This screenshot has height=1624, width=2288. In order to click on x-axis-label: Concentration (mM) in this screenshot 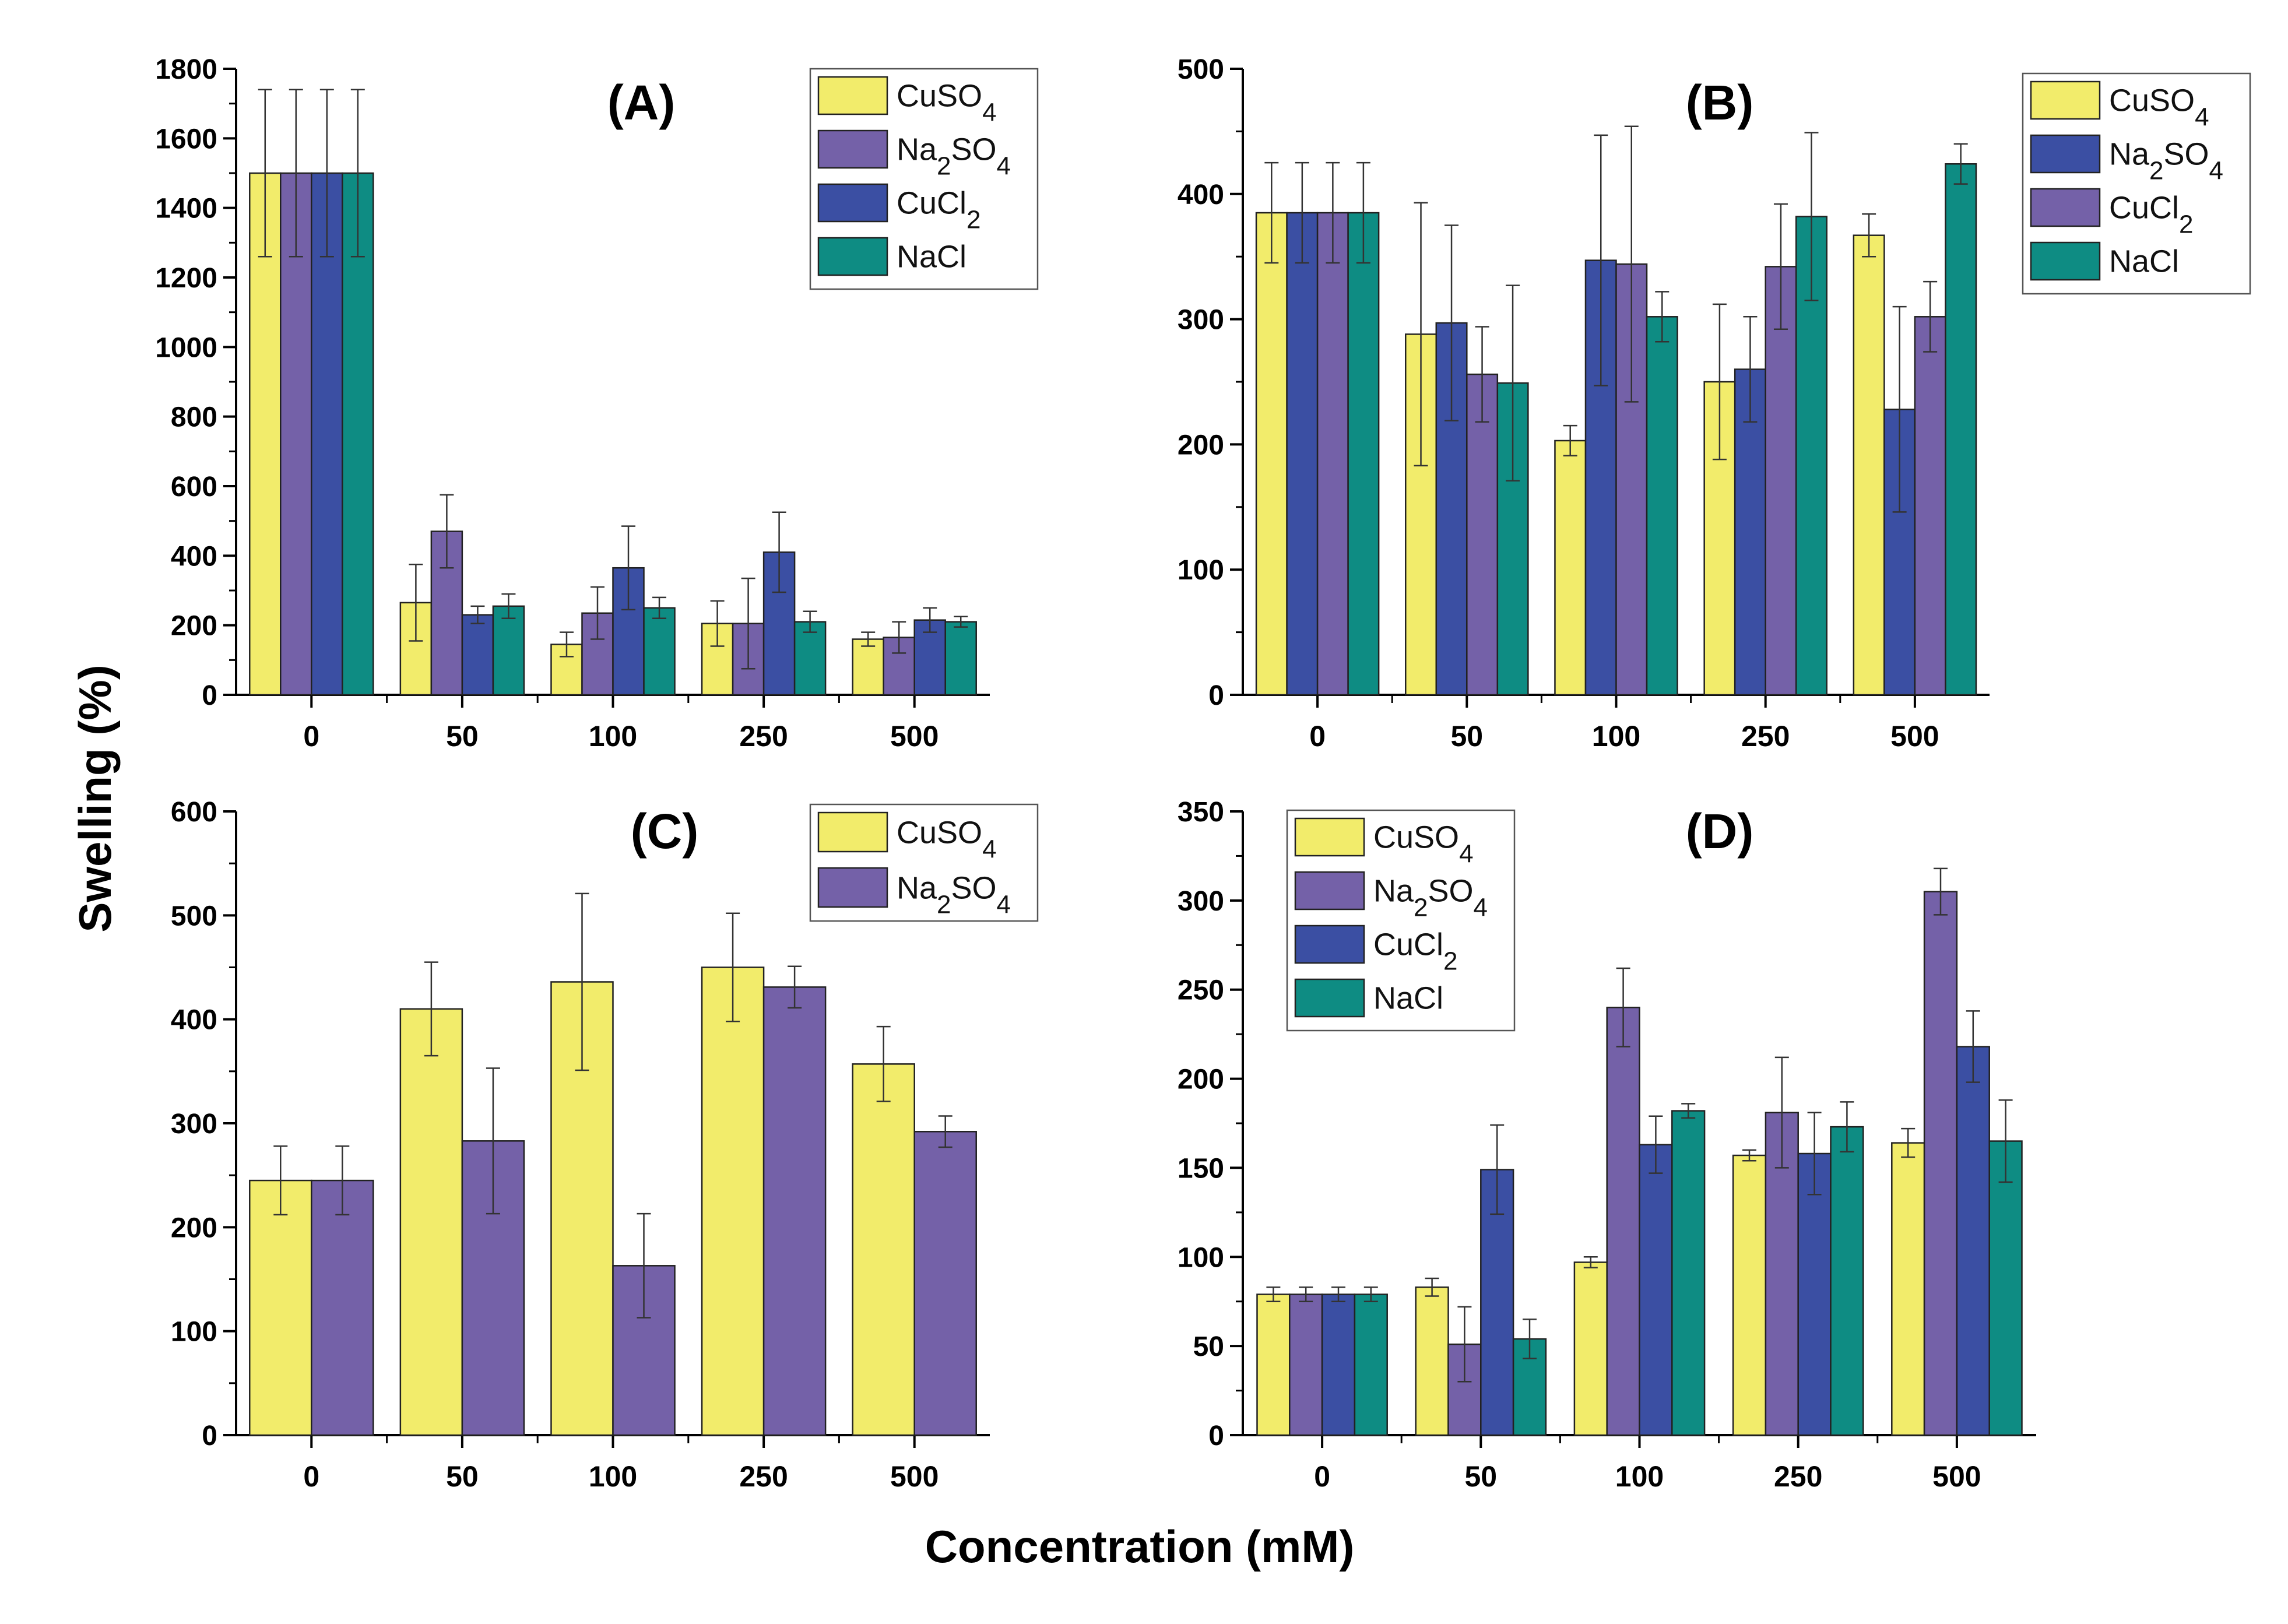, I will do `click(1140, 1546)`.